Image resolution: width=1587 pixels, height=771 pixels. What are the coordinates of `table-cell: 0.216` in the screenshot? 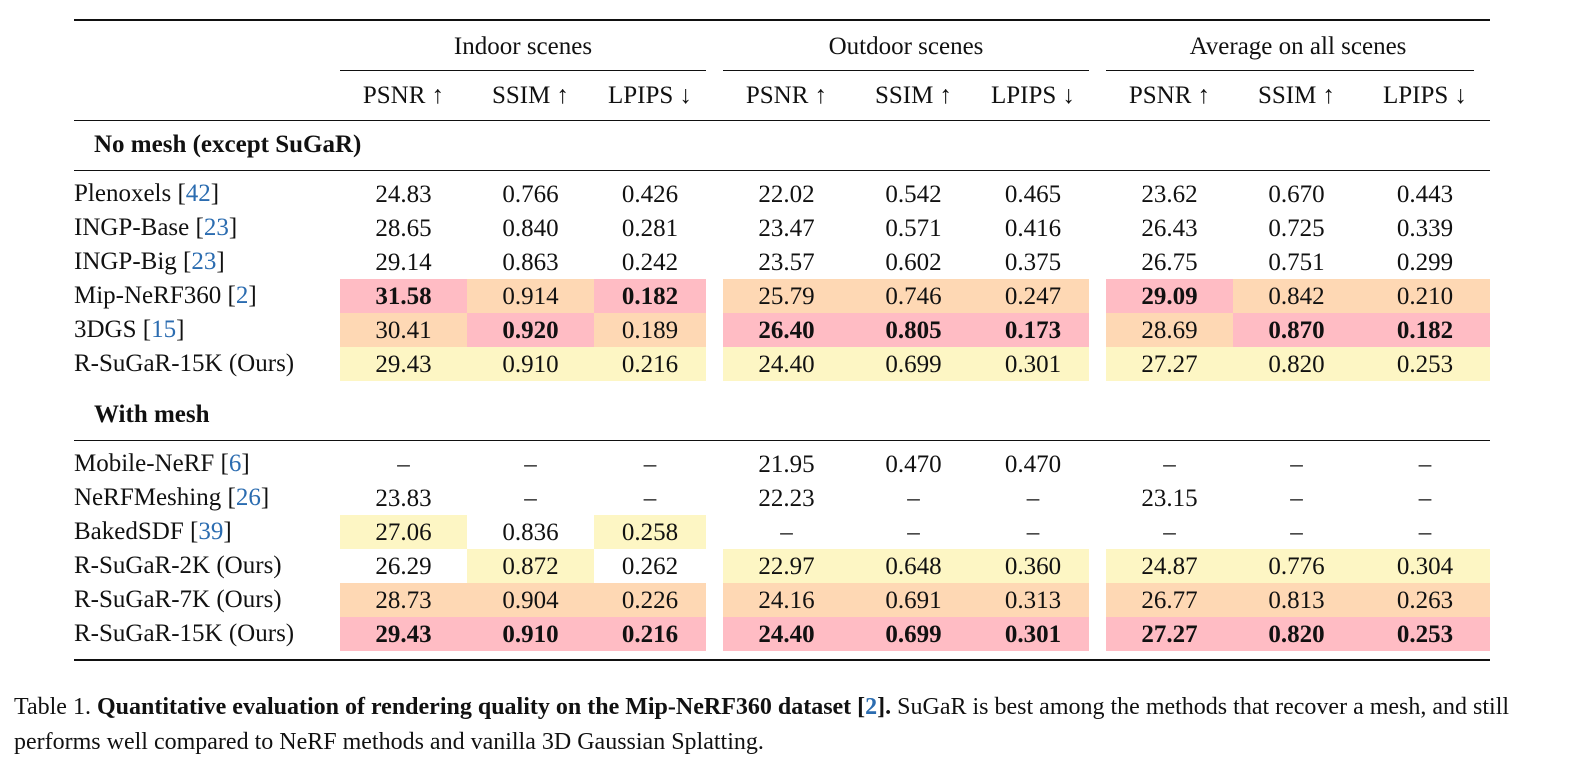 It's located at (650, 634).